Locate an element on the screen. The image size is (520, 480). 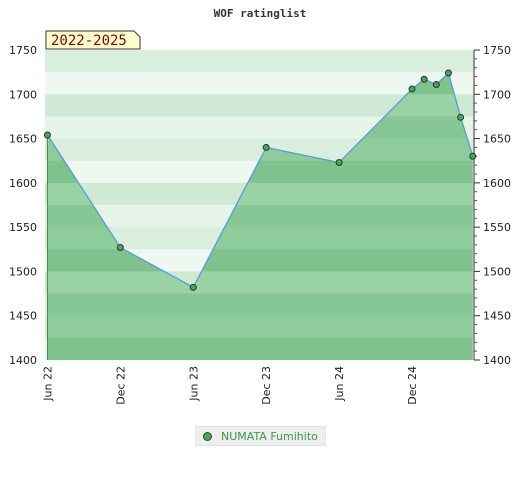
y-tick-label-right: 1550 is located at coordinates (497, 227).